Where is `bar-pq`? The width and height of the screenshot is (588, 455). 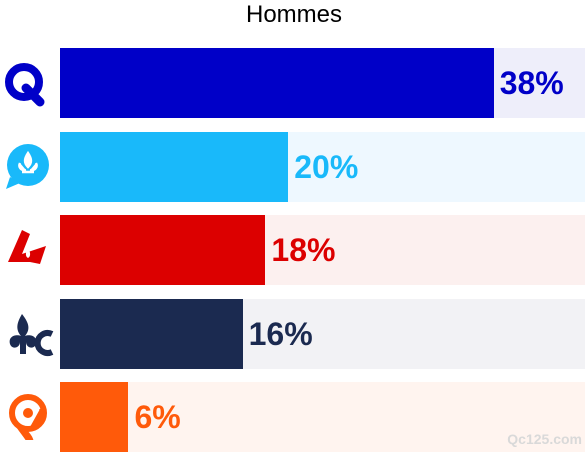
bar-pq is located at coordinates (174, 166).